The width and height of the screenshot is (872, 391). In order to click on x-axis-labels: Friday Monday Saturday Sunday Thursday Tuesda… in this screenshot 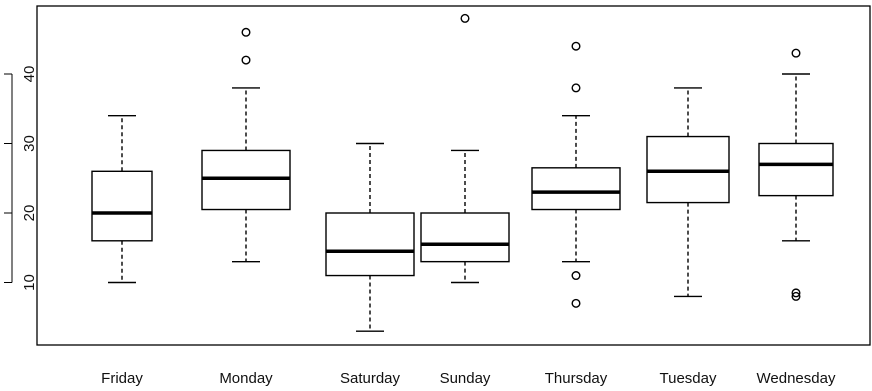, I will do `click(468, 378)`.